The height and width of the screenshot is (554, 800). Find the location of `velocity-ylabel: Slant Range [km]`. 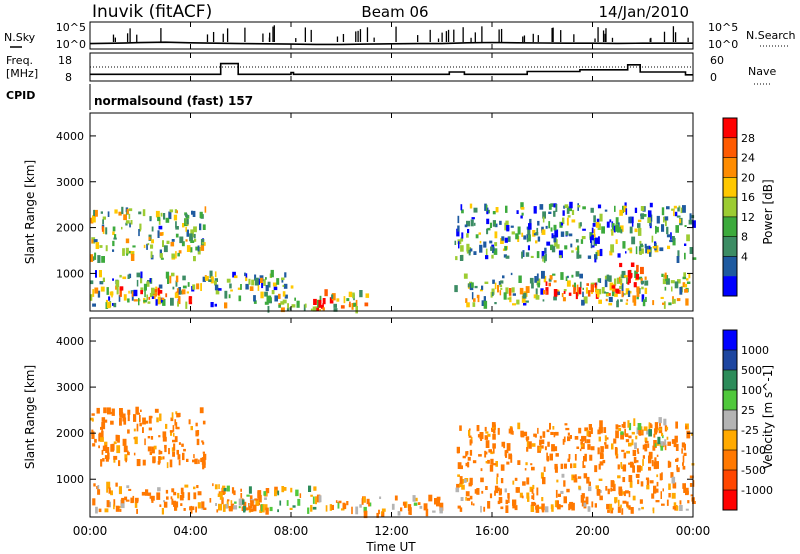

velocity-ylabel: Slant Range [km] is located at coordinates (30, 417).